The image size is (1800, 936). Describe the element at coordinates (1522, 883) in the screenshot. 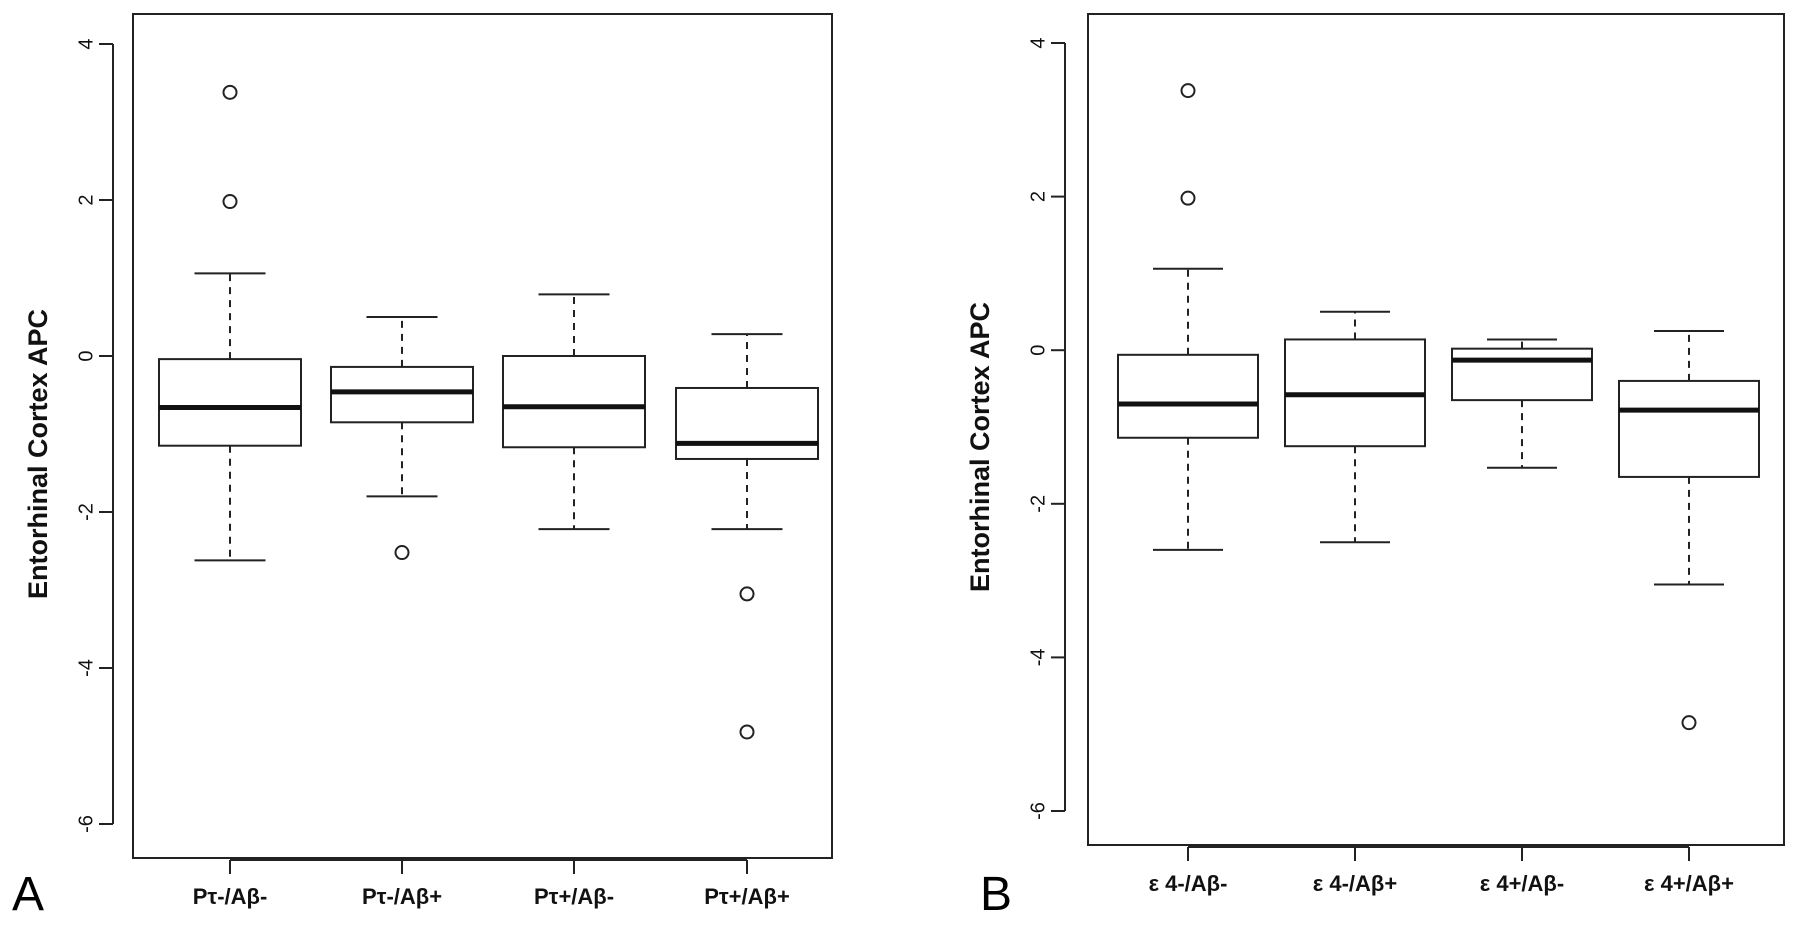

I see `x-category-label: ε 4+/Aβ-` at that location.